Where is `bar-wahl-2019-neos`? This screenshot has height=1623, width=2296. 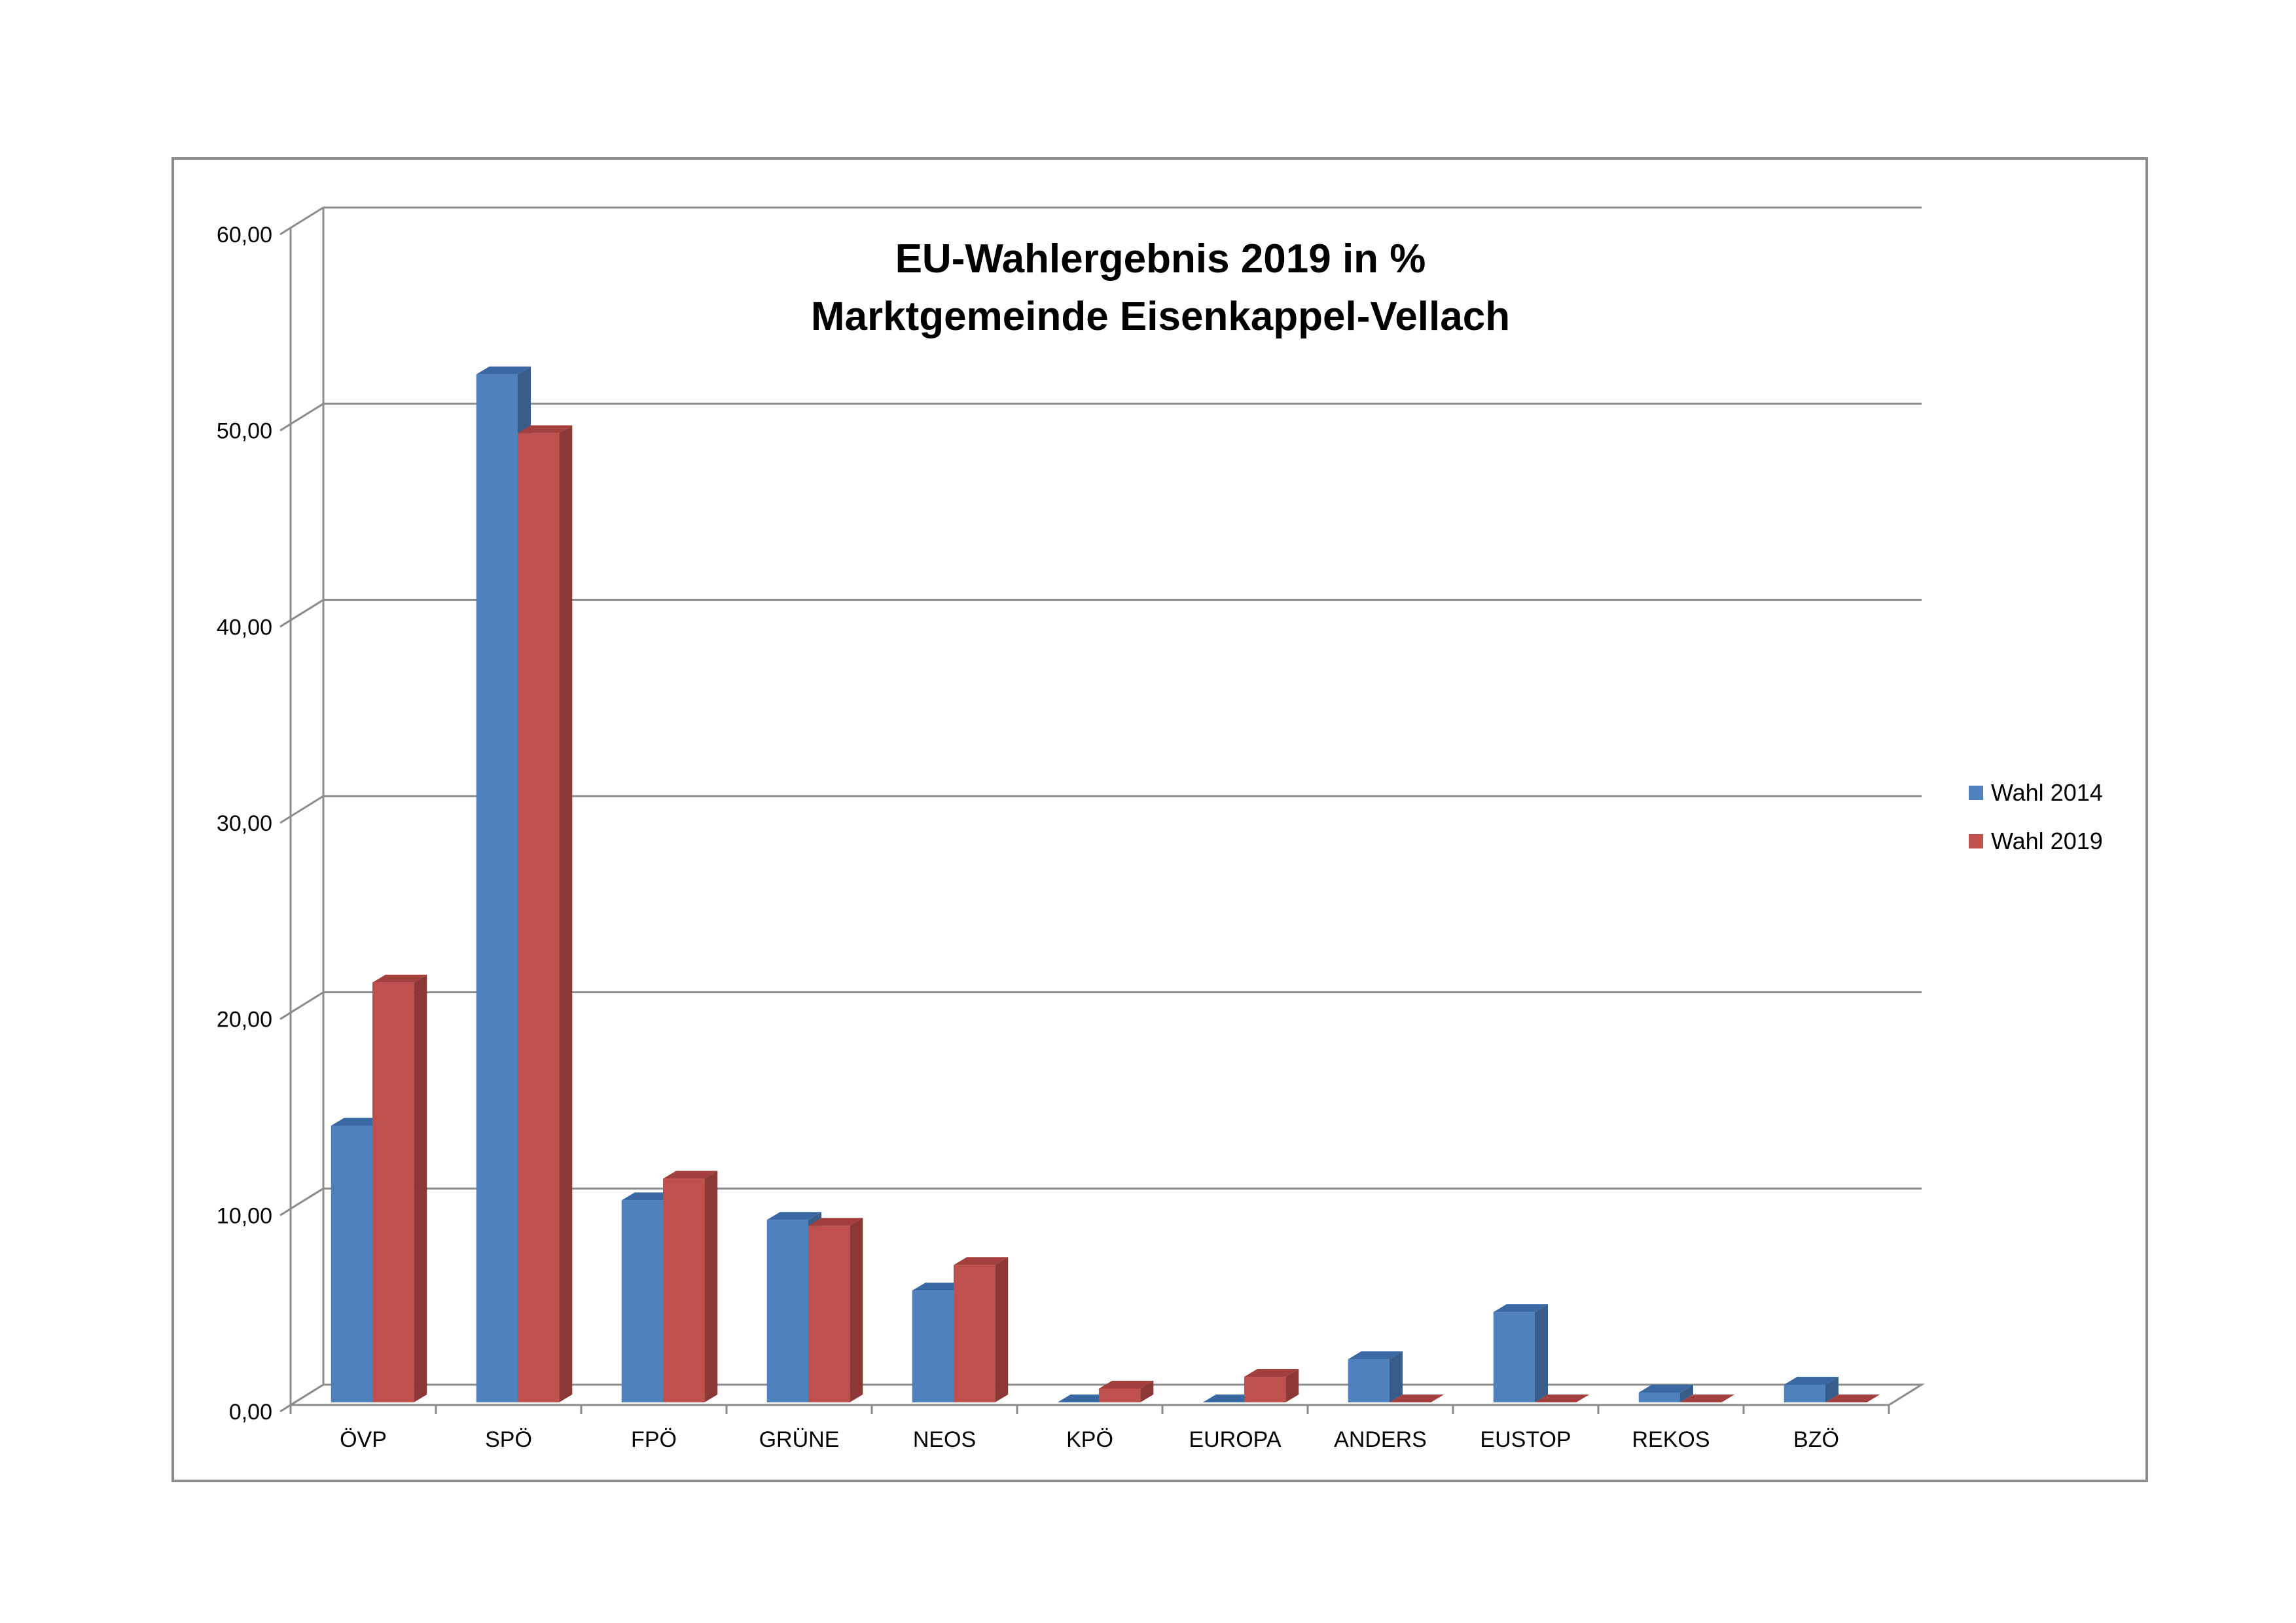 bar-wahl-2019-neos is located at coordinates (982, 1329).